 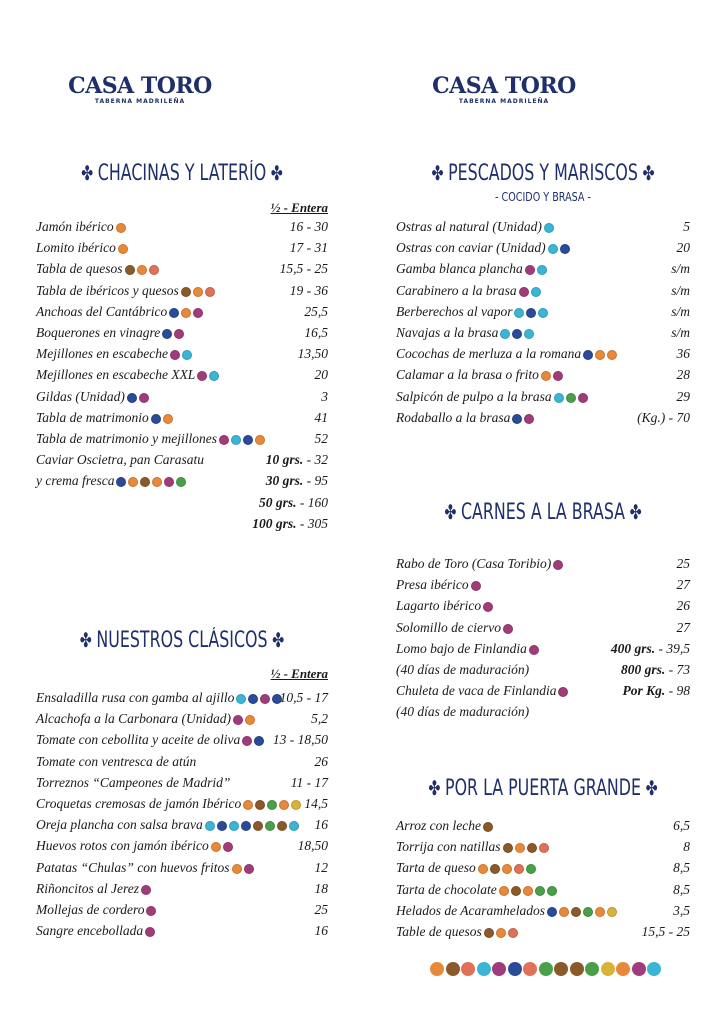 I want to click on item-price: 25, so click(x=543, y=564).